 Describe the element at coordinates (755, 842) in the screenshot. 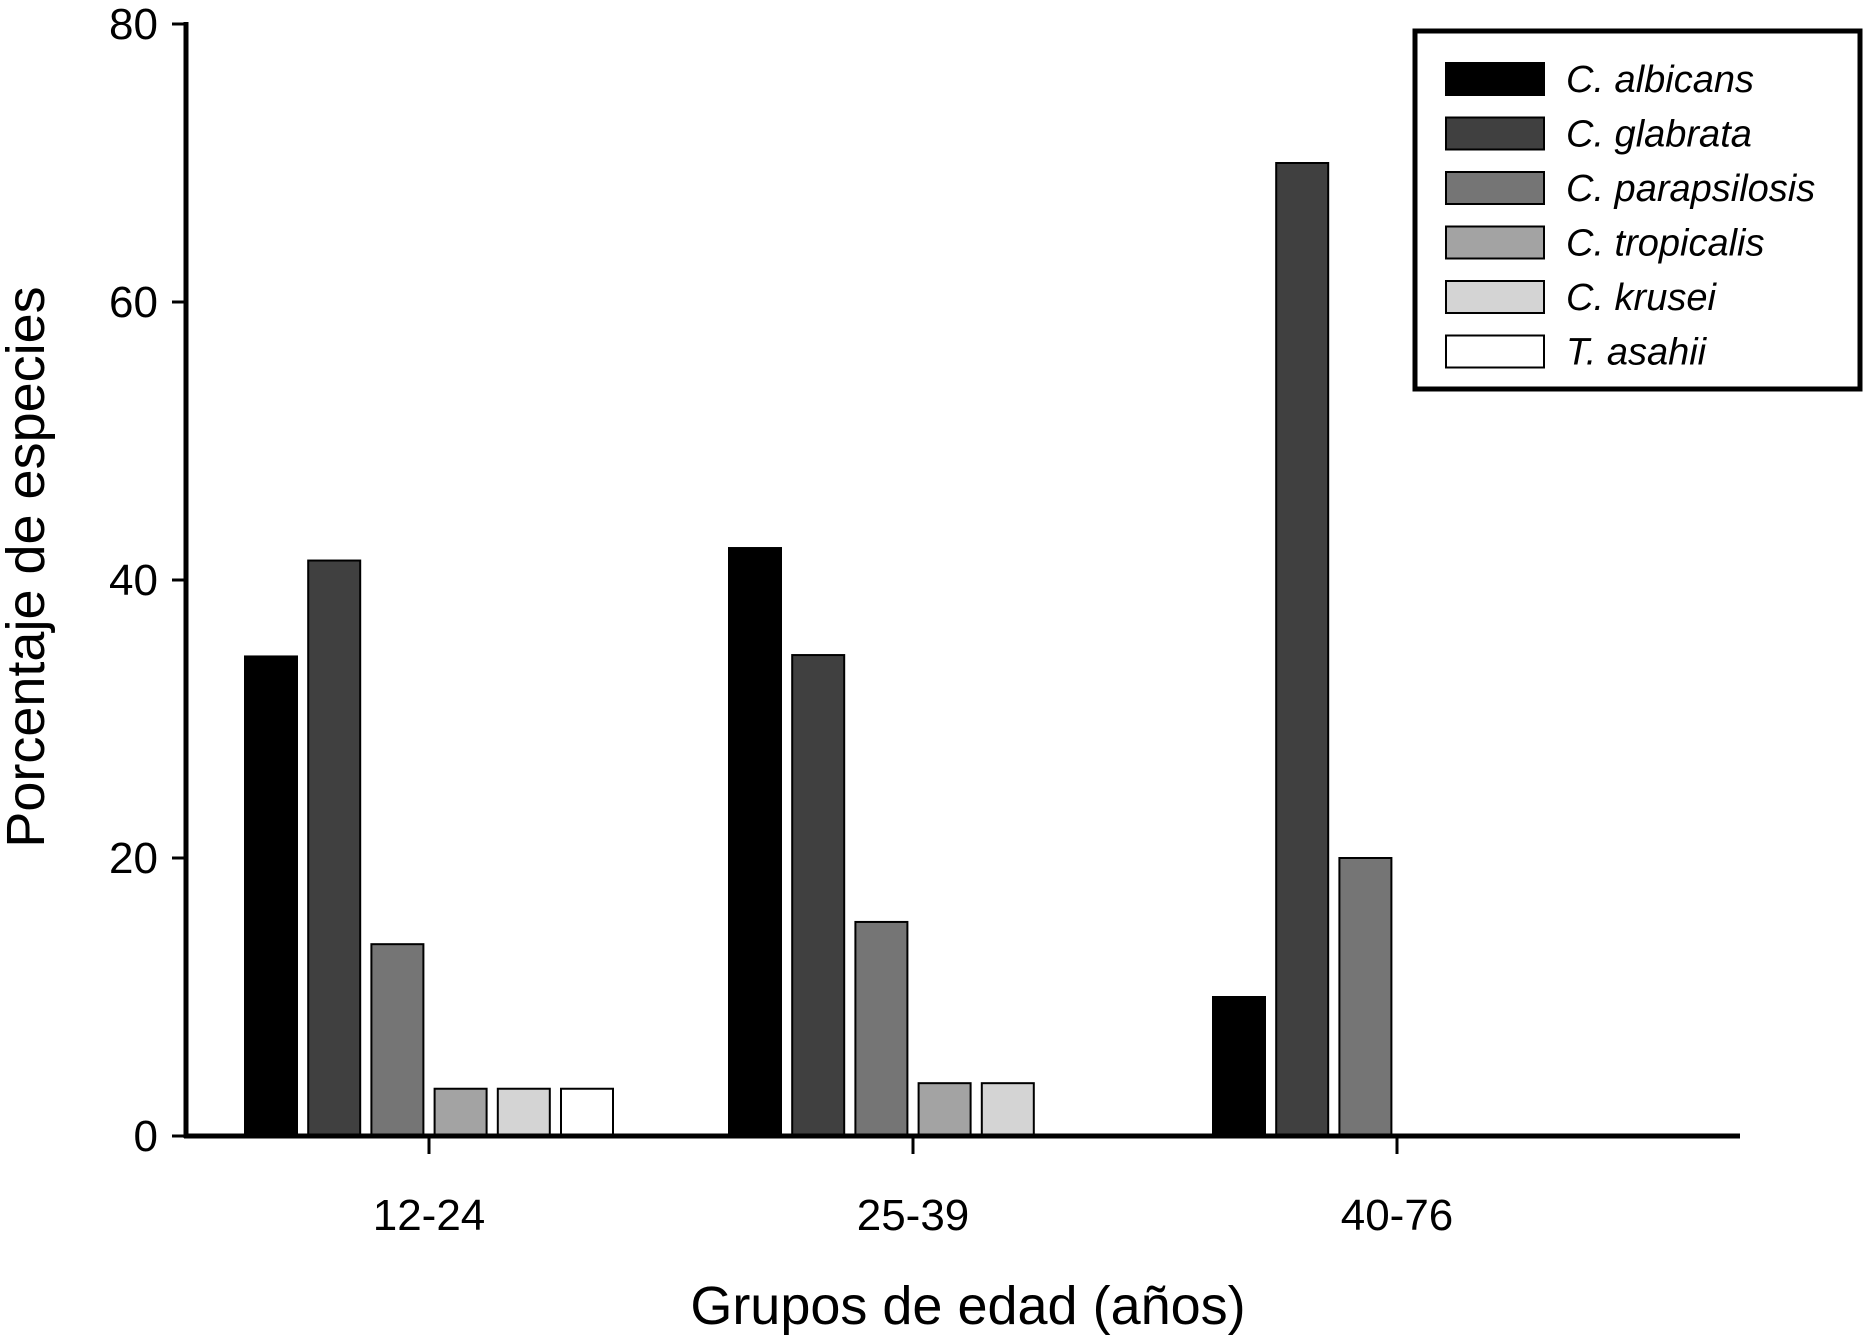

I see `bar-25-39-c-albicans` at that location.